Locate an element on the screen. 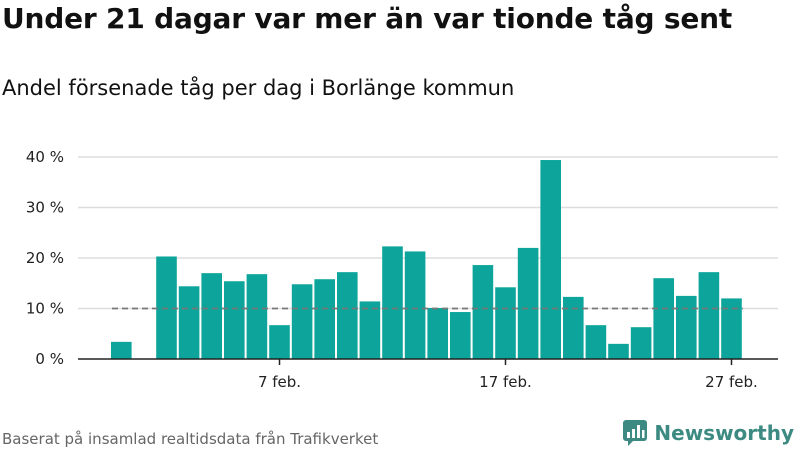  brand-name: Newsworthy is located at coordinates (724, 433).